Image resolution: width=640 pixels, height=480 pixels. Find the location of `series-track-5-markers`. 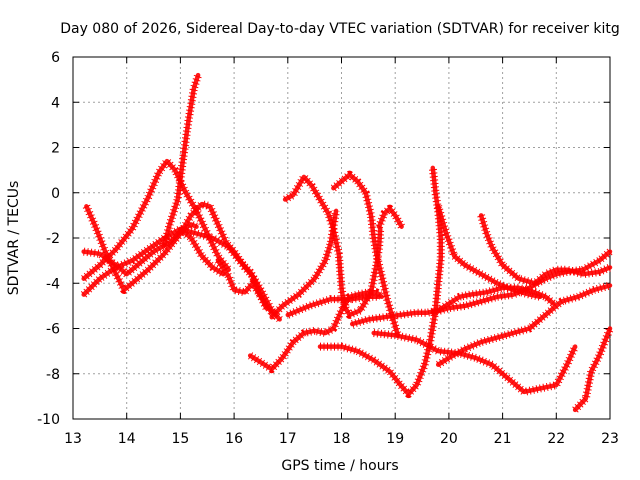

series-track-5-markers is located at coordinates (181, 159).